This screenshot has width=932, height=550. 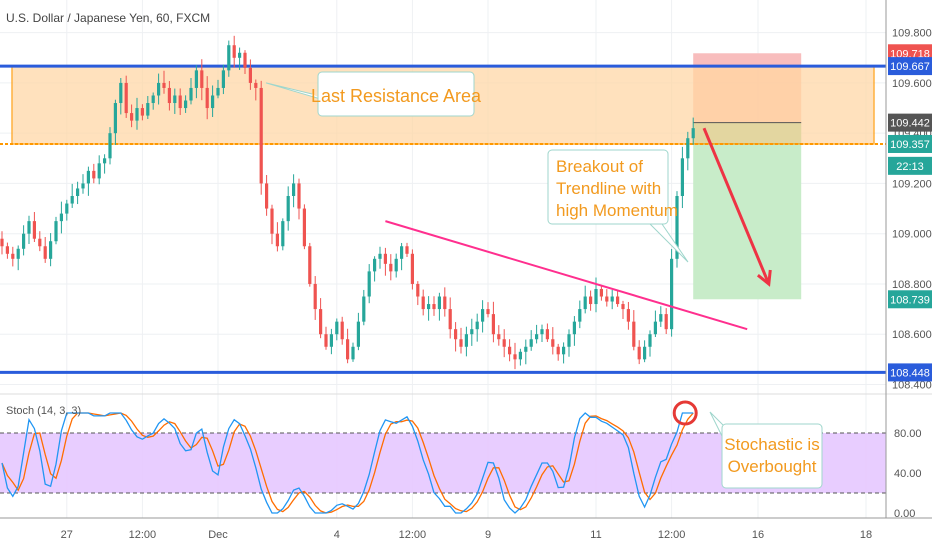 I want to click on time-tick-label: 4, so click(x=337, y=535).